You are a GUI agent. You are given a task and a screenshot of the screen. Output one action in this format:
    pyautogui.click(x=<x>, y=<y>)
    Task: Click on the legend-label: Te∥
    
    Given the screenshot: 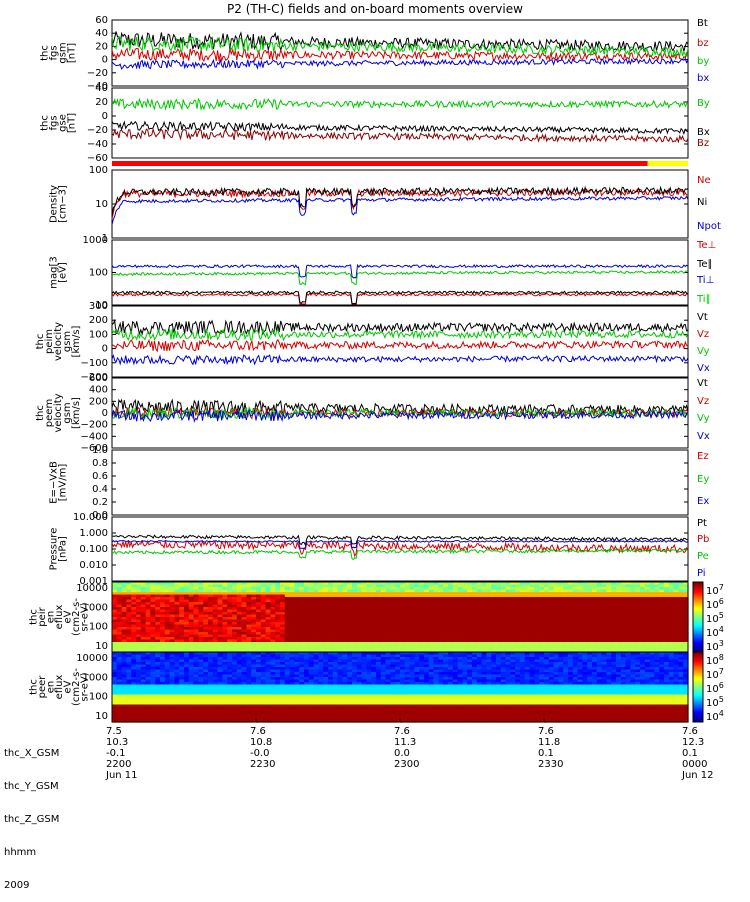 What is the action you would take?
    pyautogui.click(x=704, y=264)
    